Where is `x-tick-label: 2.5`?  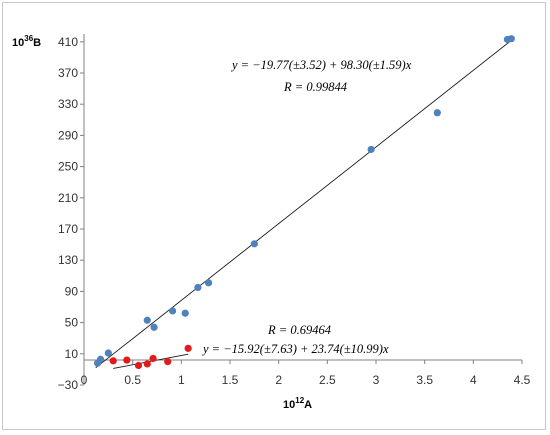
x-tick-label: 2.5 is located at coordinates (327, 380).